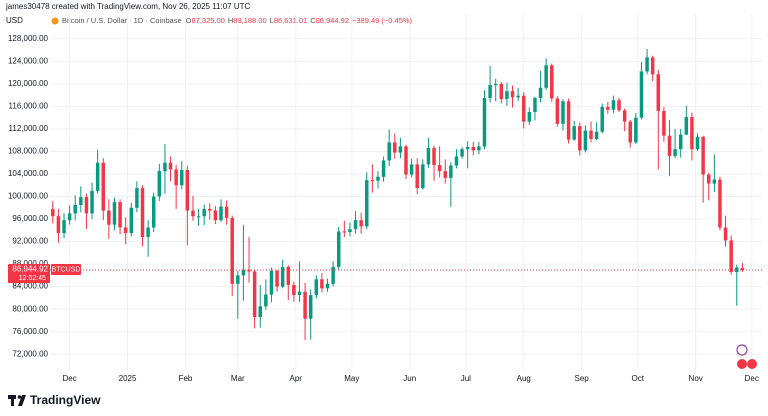 This screenshot has height=416, width=768. Describe the element at coordinates (28, 38) in the screenshot. I see `y-tick-label: 128,000.00` at that location.